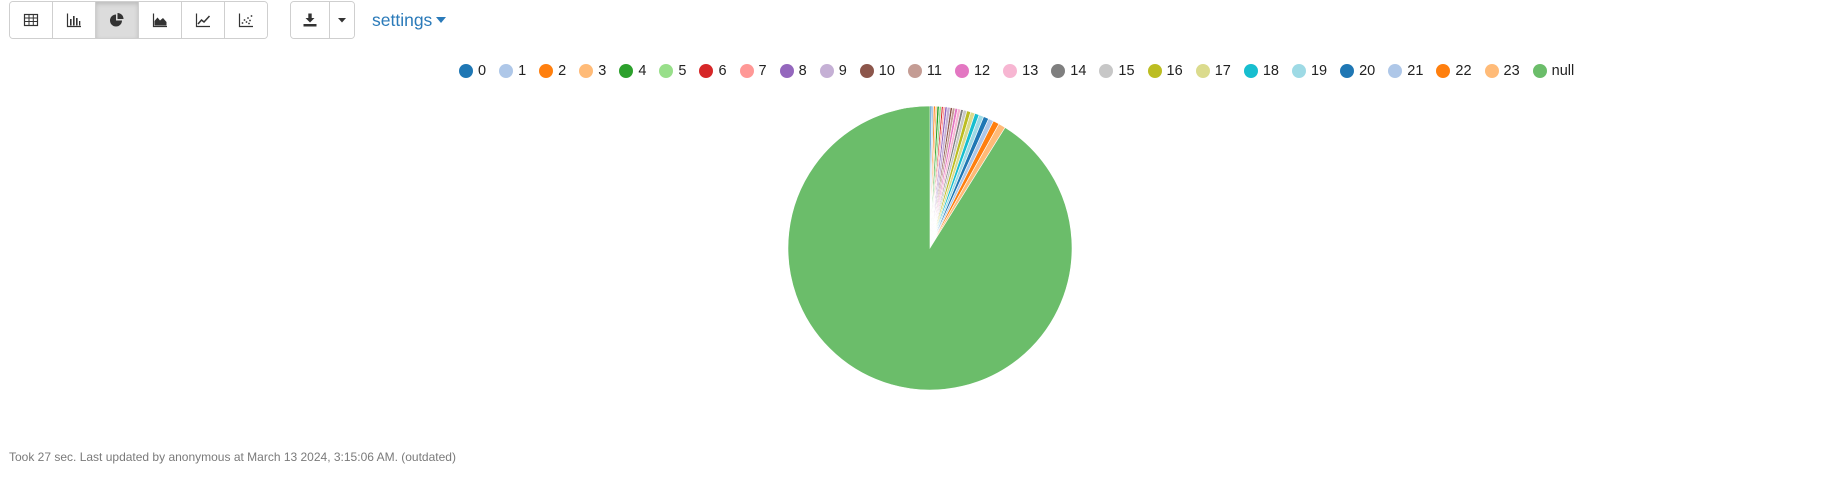  Describe the element at coordinates (522, 71) in the screenshot. I see `legend-label: 1` at that location.